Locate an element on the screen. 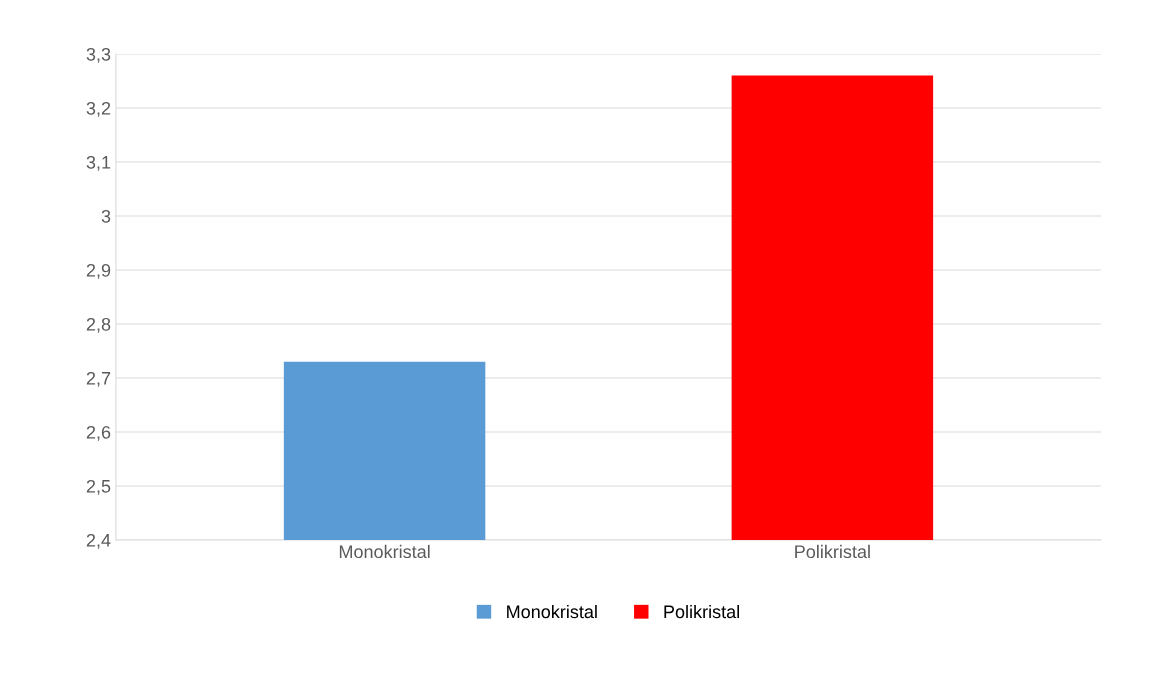 Image resolution: width=1159 pixels, height=675 pixels. y-tick-label: 3,2 is located at coordinates (98, 109).